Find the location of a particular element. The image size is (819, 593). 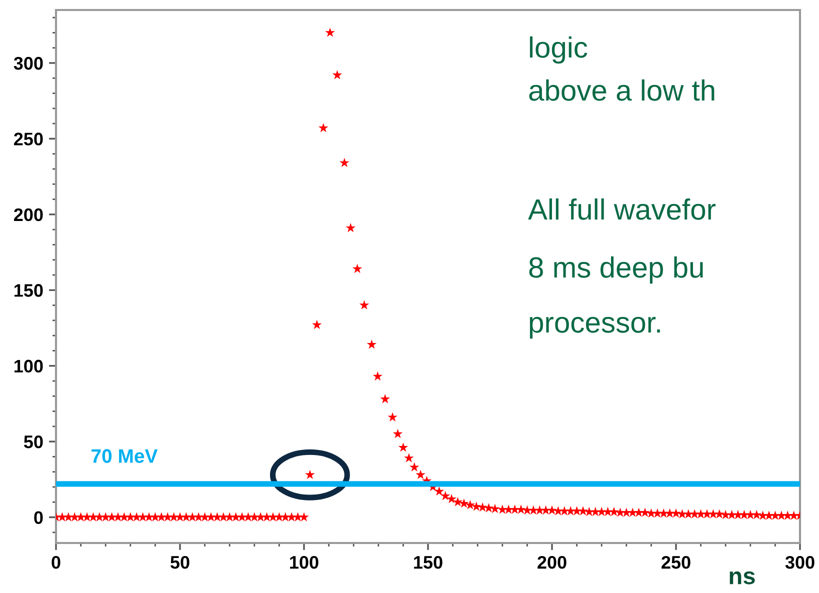

x-tick-label: 100 is located at coordinates (304, 562).